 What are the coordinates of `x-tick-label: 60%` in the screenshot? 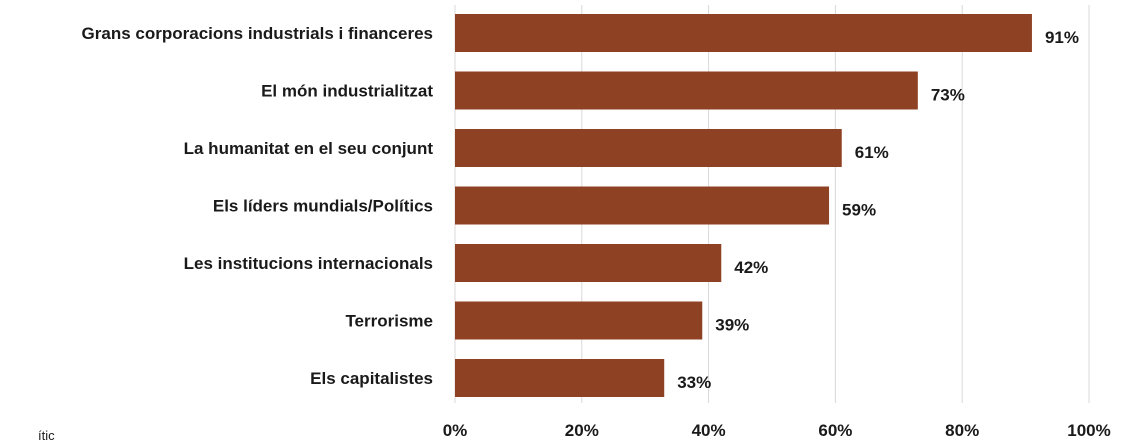 It's located at (835, 430).